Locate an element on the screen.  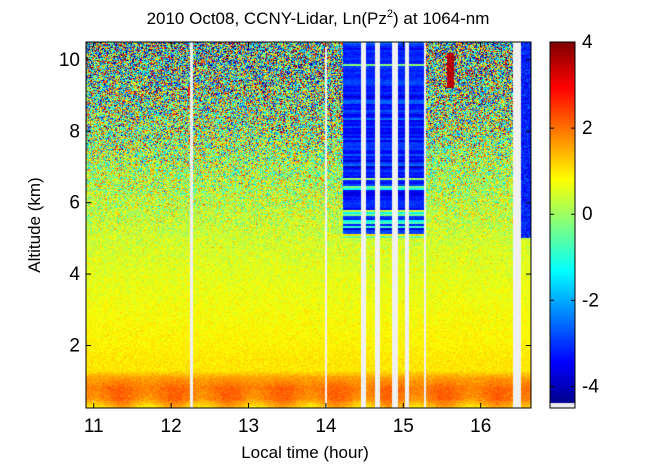
colorbar-border is located at coordinates (562, 225).